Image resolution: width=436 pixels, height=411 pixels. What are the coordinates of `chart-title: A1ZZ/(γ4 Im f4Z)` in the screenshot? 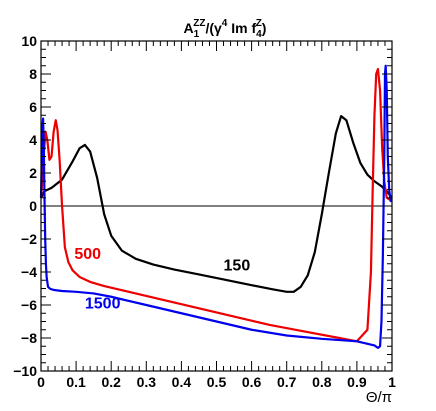 It's located at (225, 29).